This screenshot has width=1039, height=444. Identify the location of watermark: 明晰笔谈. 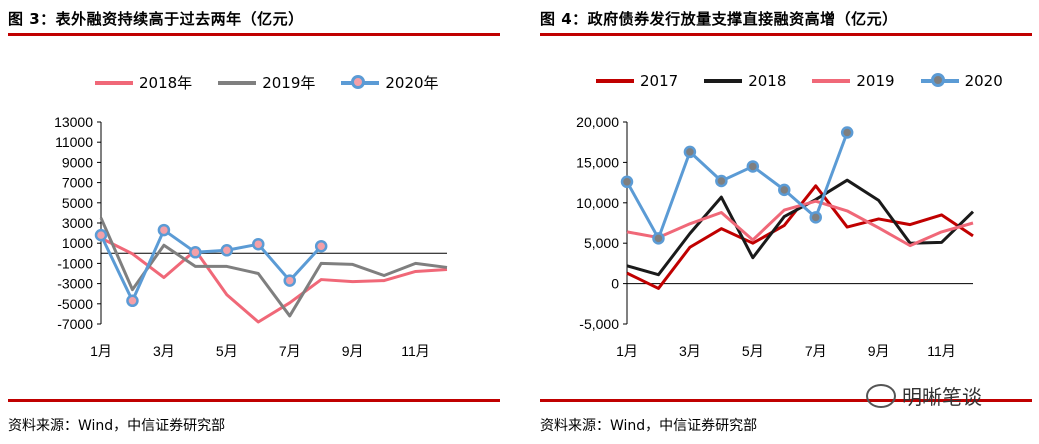
(924, 395).